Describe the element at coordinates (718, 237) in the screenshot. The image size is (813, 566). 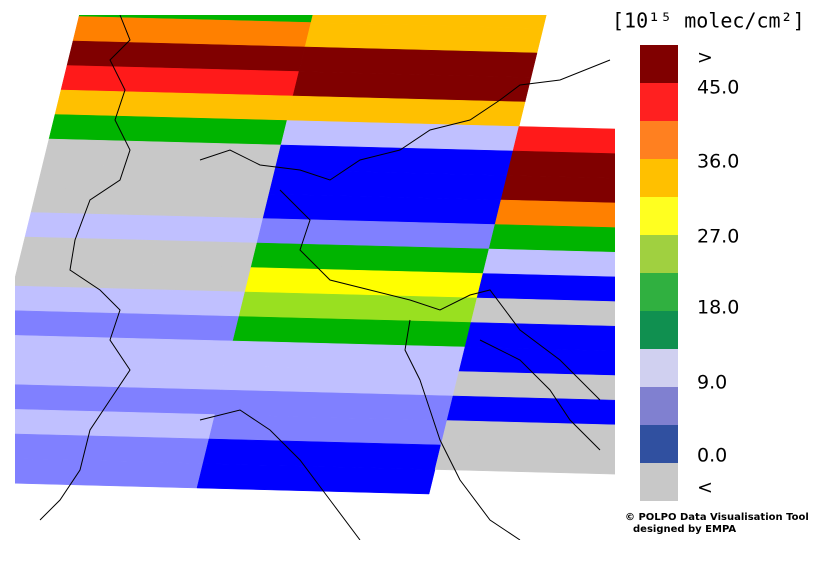
I see `legend-label: 27.0` at that location.